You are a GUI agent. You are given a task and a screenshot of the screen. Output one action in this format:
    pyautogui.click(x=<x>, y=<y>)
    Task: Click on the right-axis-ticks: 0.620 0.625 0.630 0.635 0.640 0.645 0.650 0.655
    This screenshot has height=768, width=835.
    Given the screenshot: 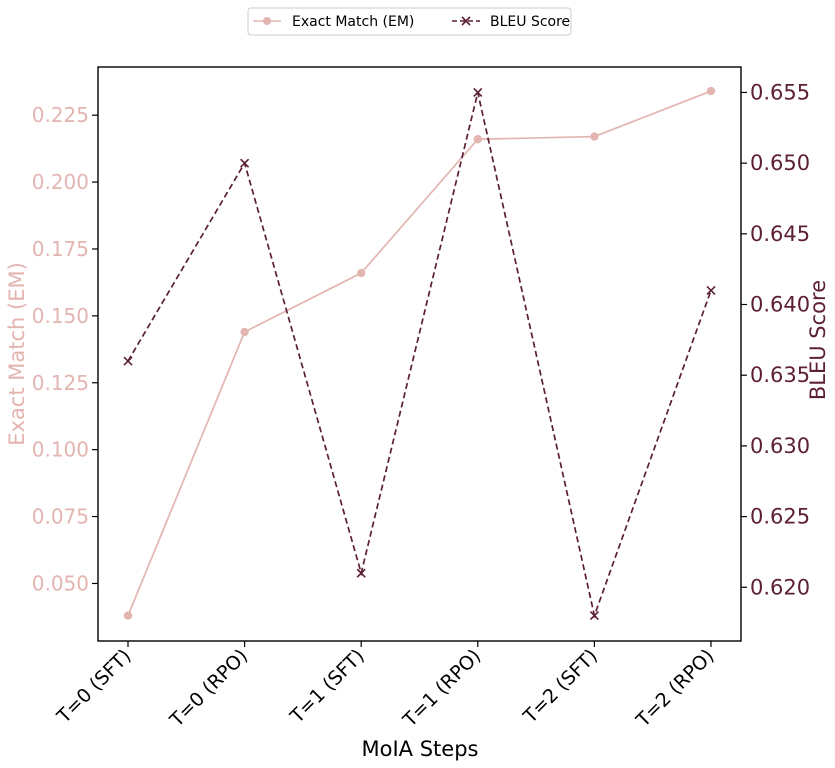 What is the action you would take?
    pyautogui.click(x=775, y=339)
    